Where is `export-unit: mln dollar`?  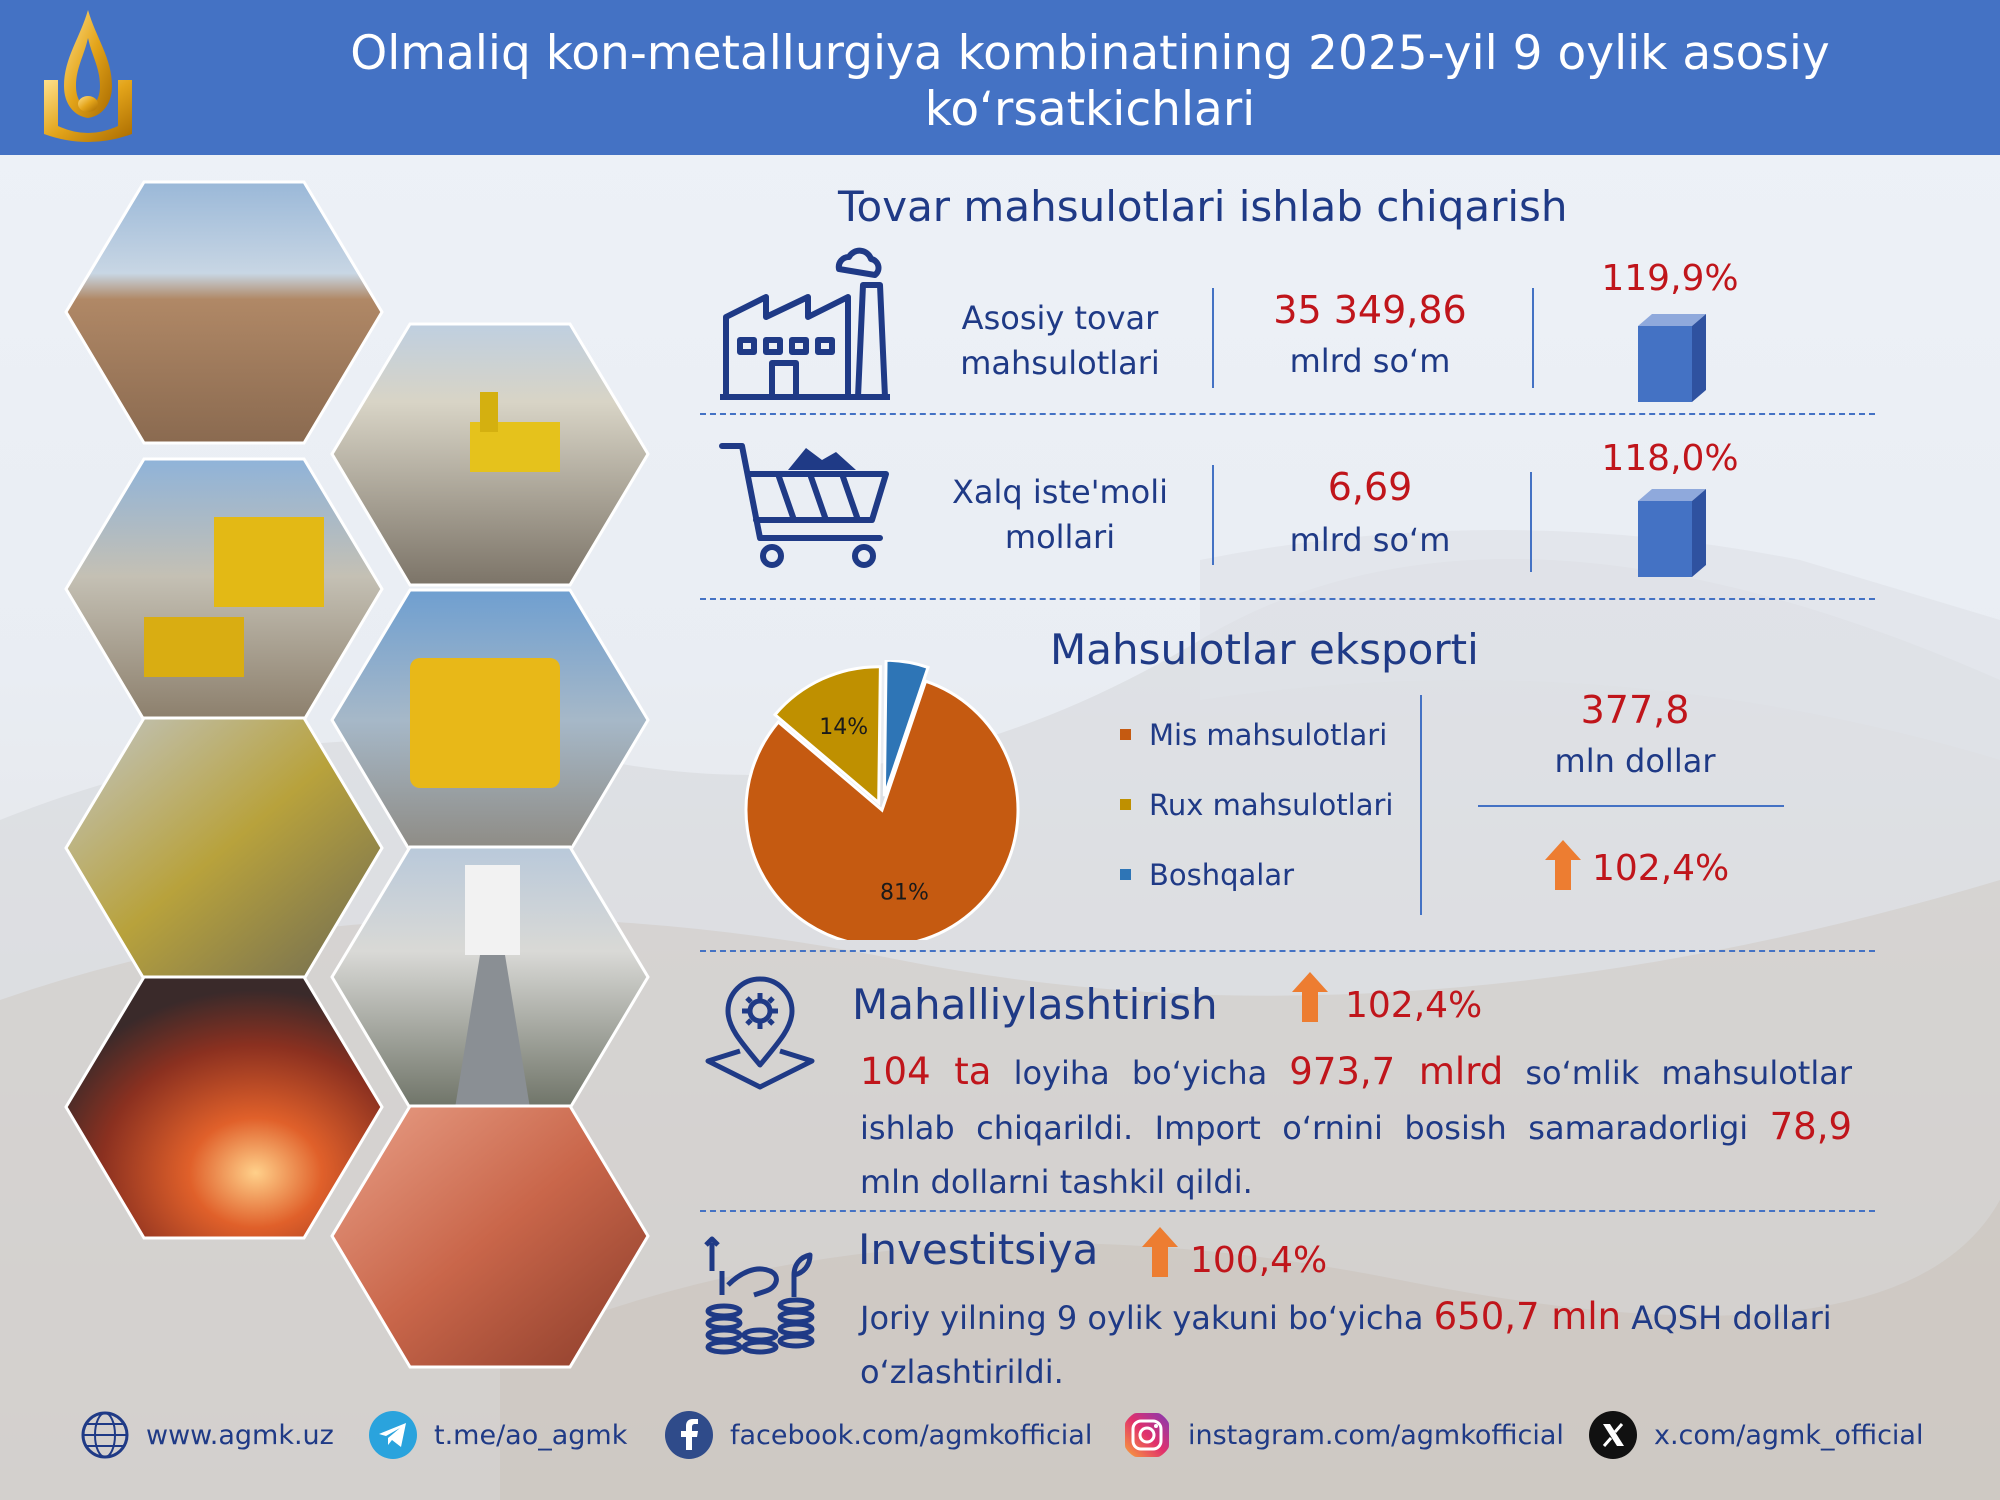 export-unit: mln dollar is located at coordinates (1635, 761).